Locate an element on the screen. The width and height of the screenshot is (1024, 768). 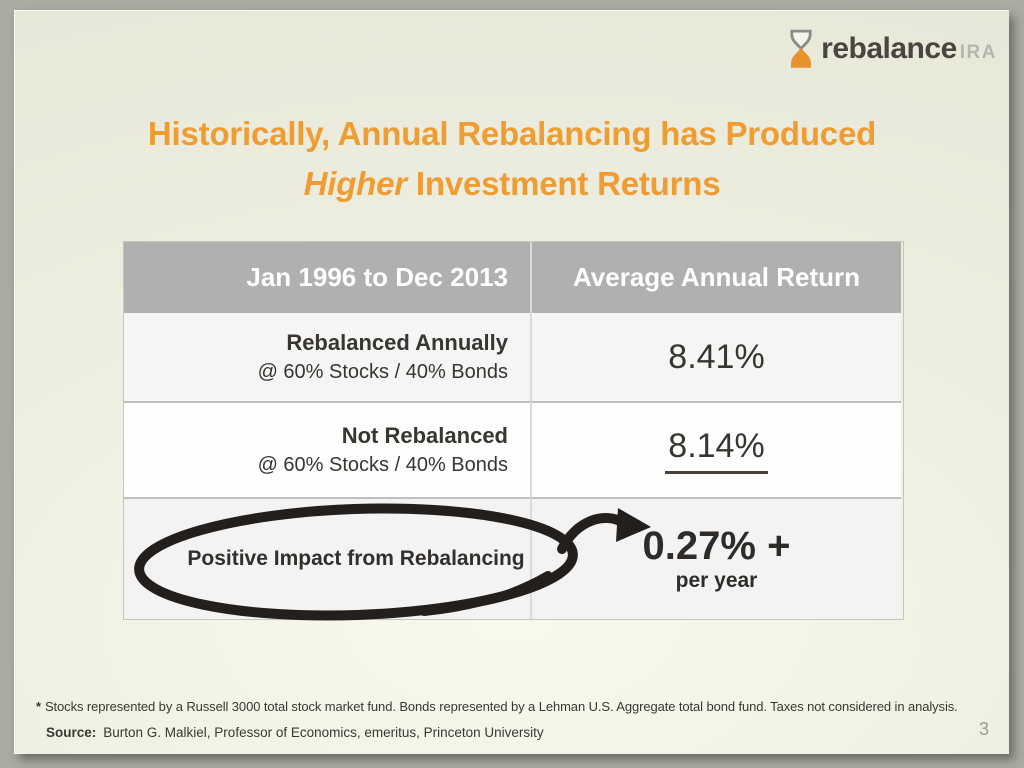
brand-wordmark: rebalance IRA is located at coordinates (909, 49).